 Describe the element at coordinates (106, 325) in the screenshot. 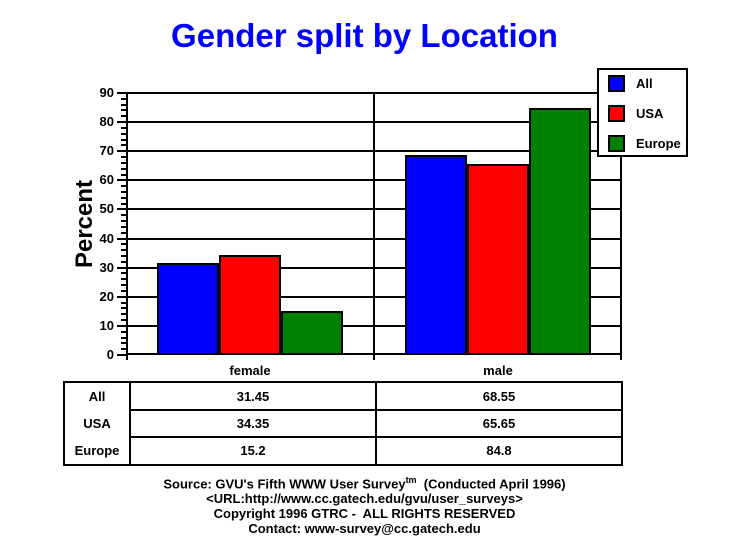

I see `y-tick-label: 10` at that location.